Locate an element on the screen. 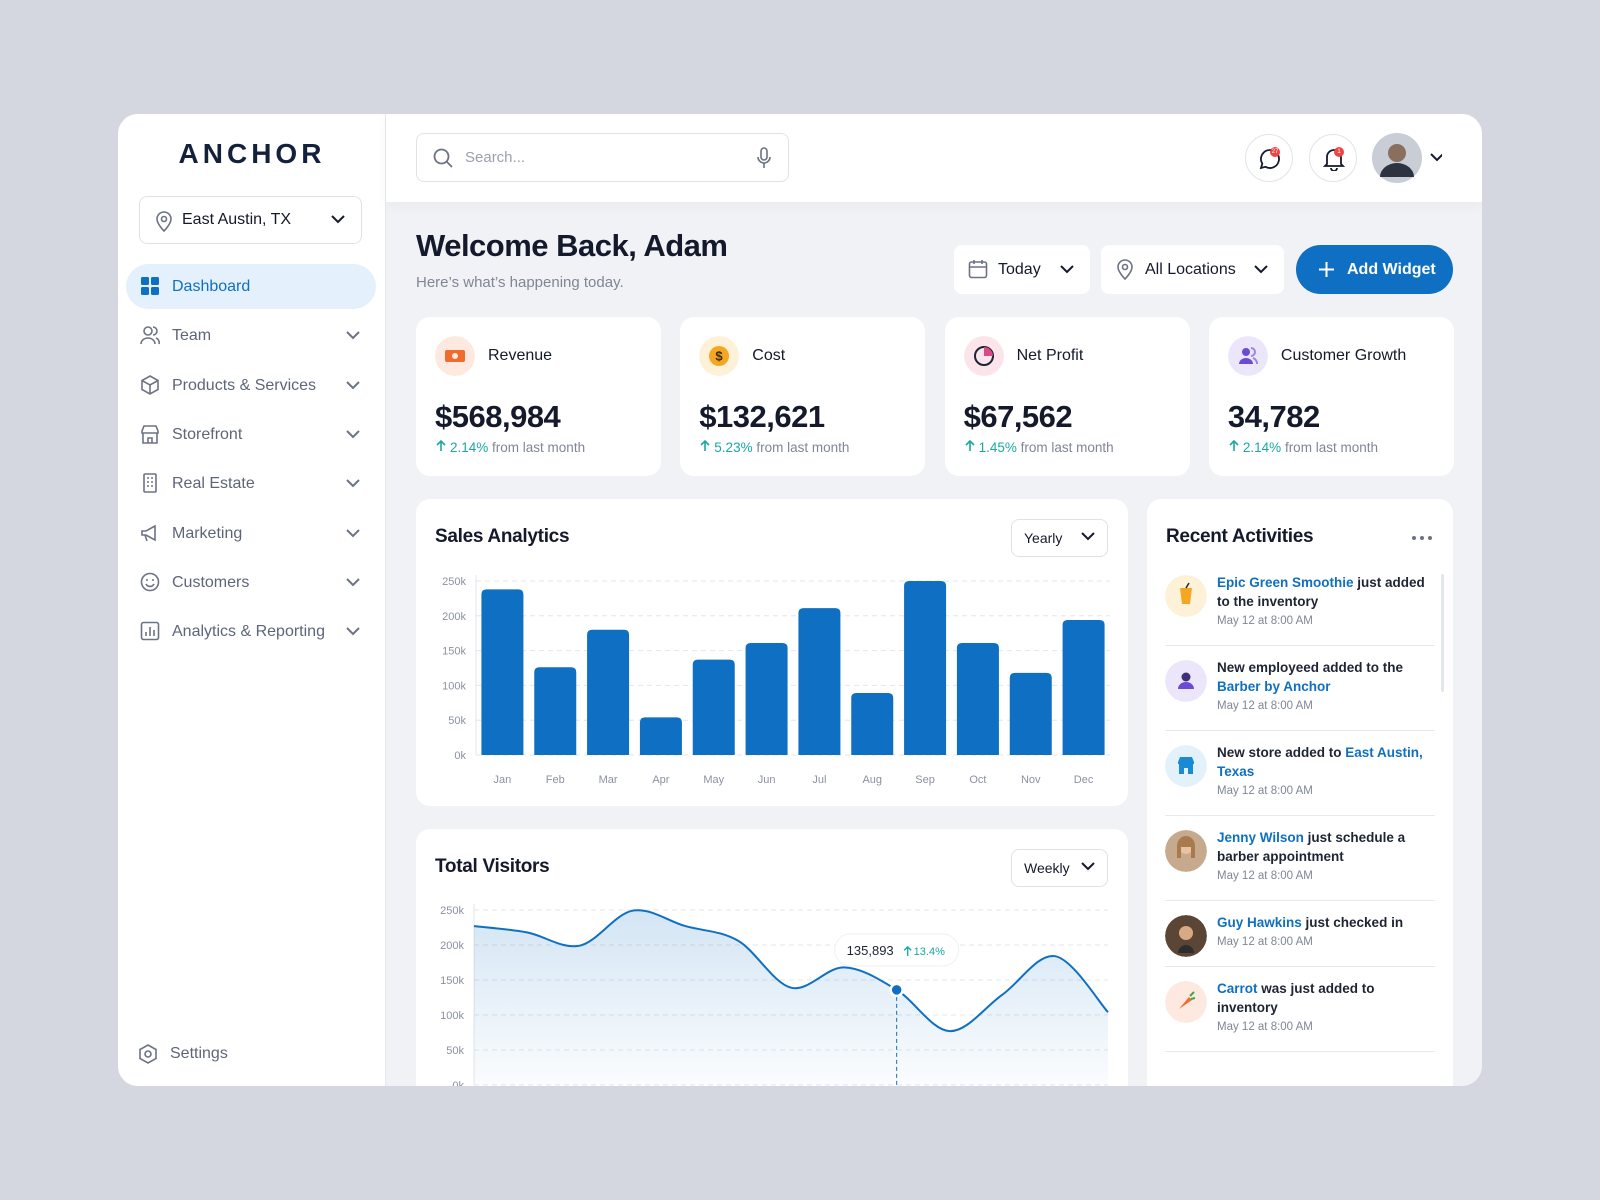 The width and height of the screenshot is (1600, 1200). notification-badge: 1 is located at coordinates (1339, 152).